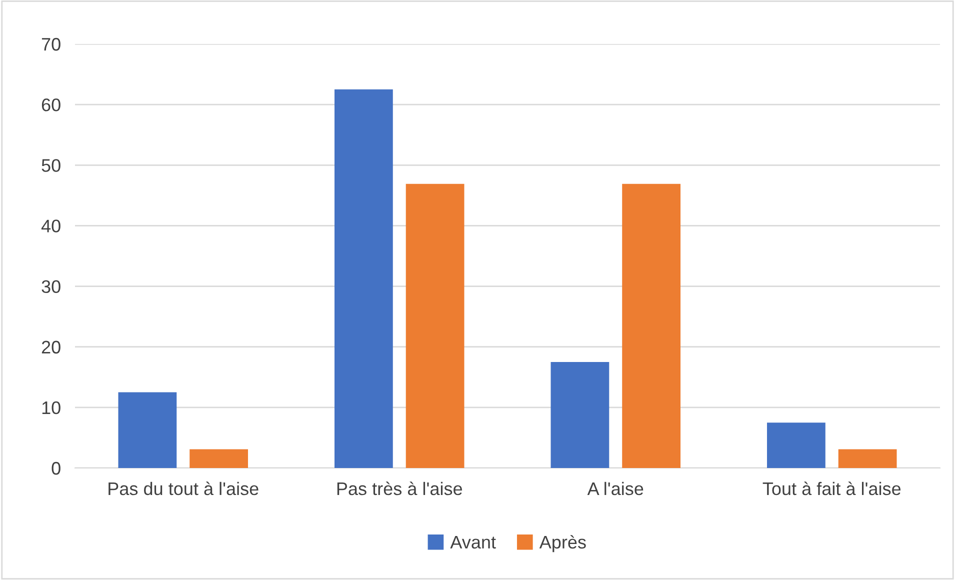 The image size is (955, 580). I want to click on y-tick-label: 0, so click(56, 468).